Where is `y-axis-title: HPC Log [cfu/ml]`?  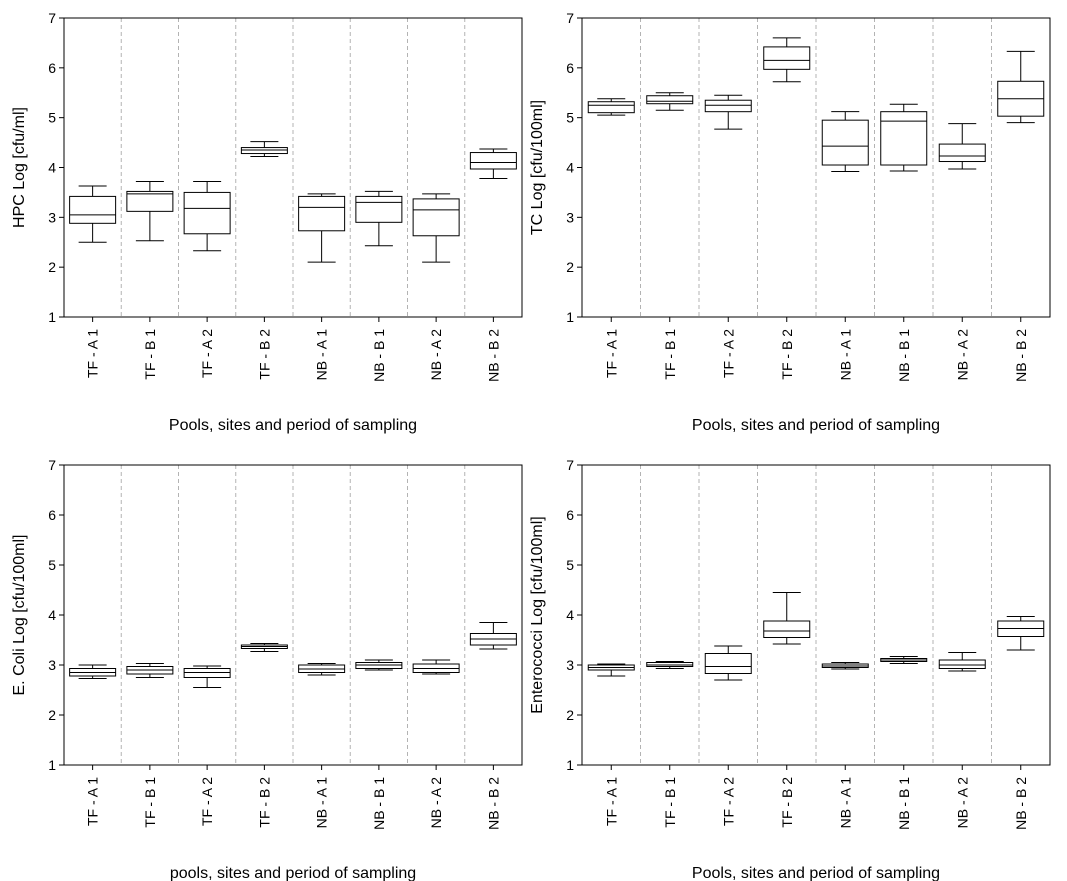 y-axis-title: HPC Log [cfu/ml] is located at coordinates (19, 167).